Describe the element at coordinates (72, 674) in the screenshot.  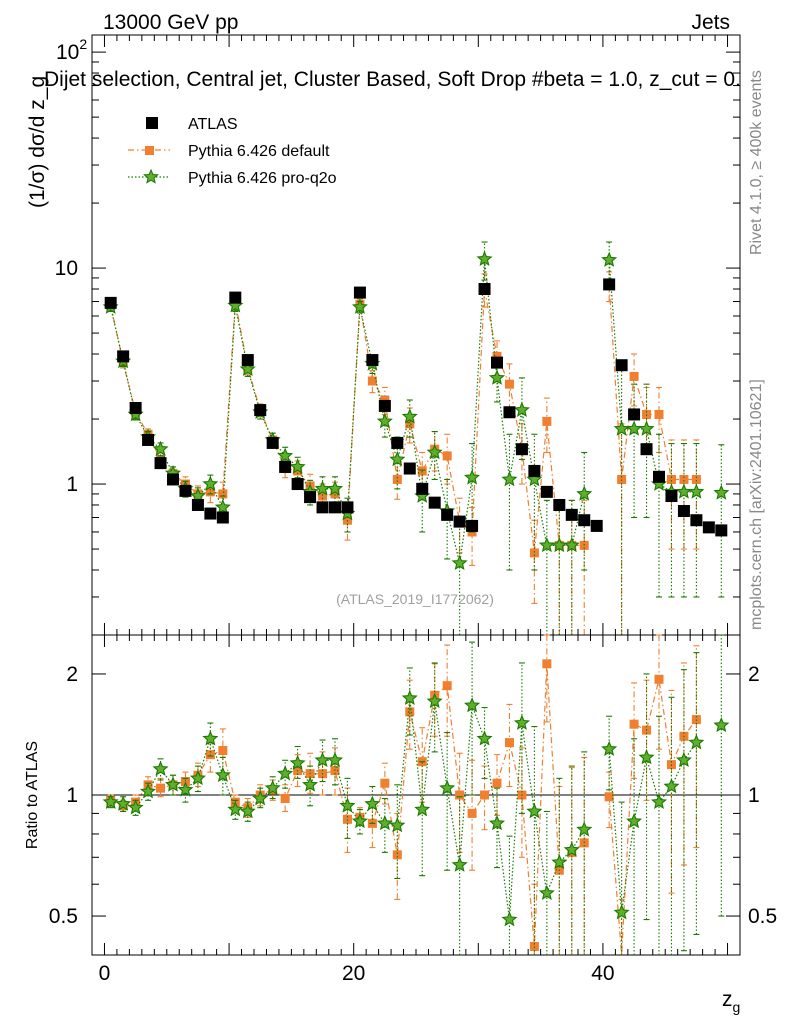
I see `y-tick-label: 2` at that location.